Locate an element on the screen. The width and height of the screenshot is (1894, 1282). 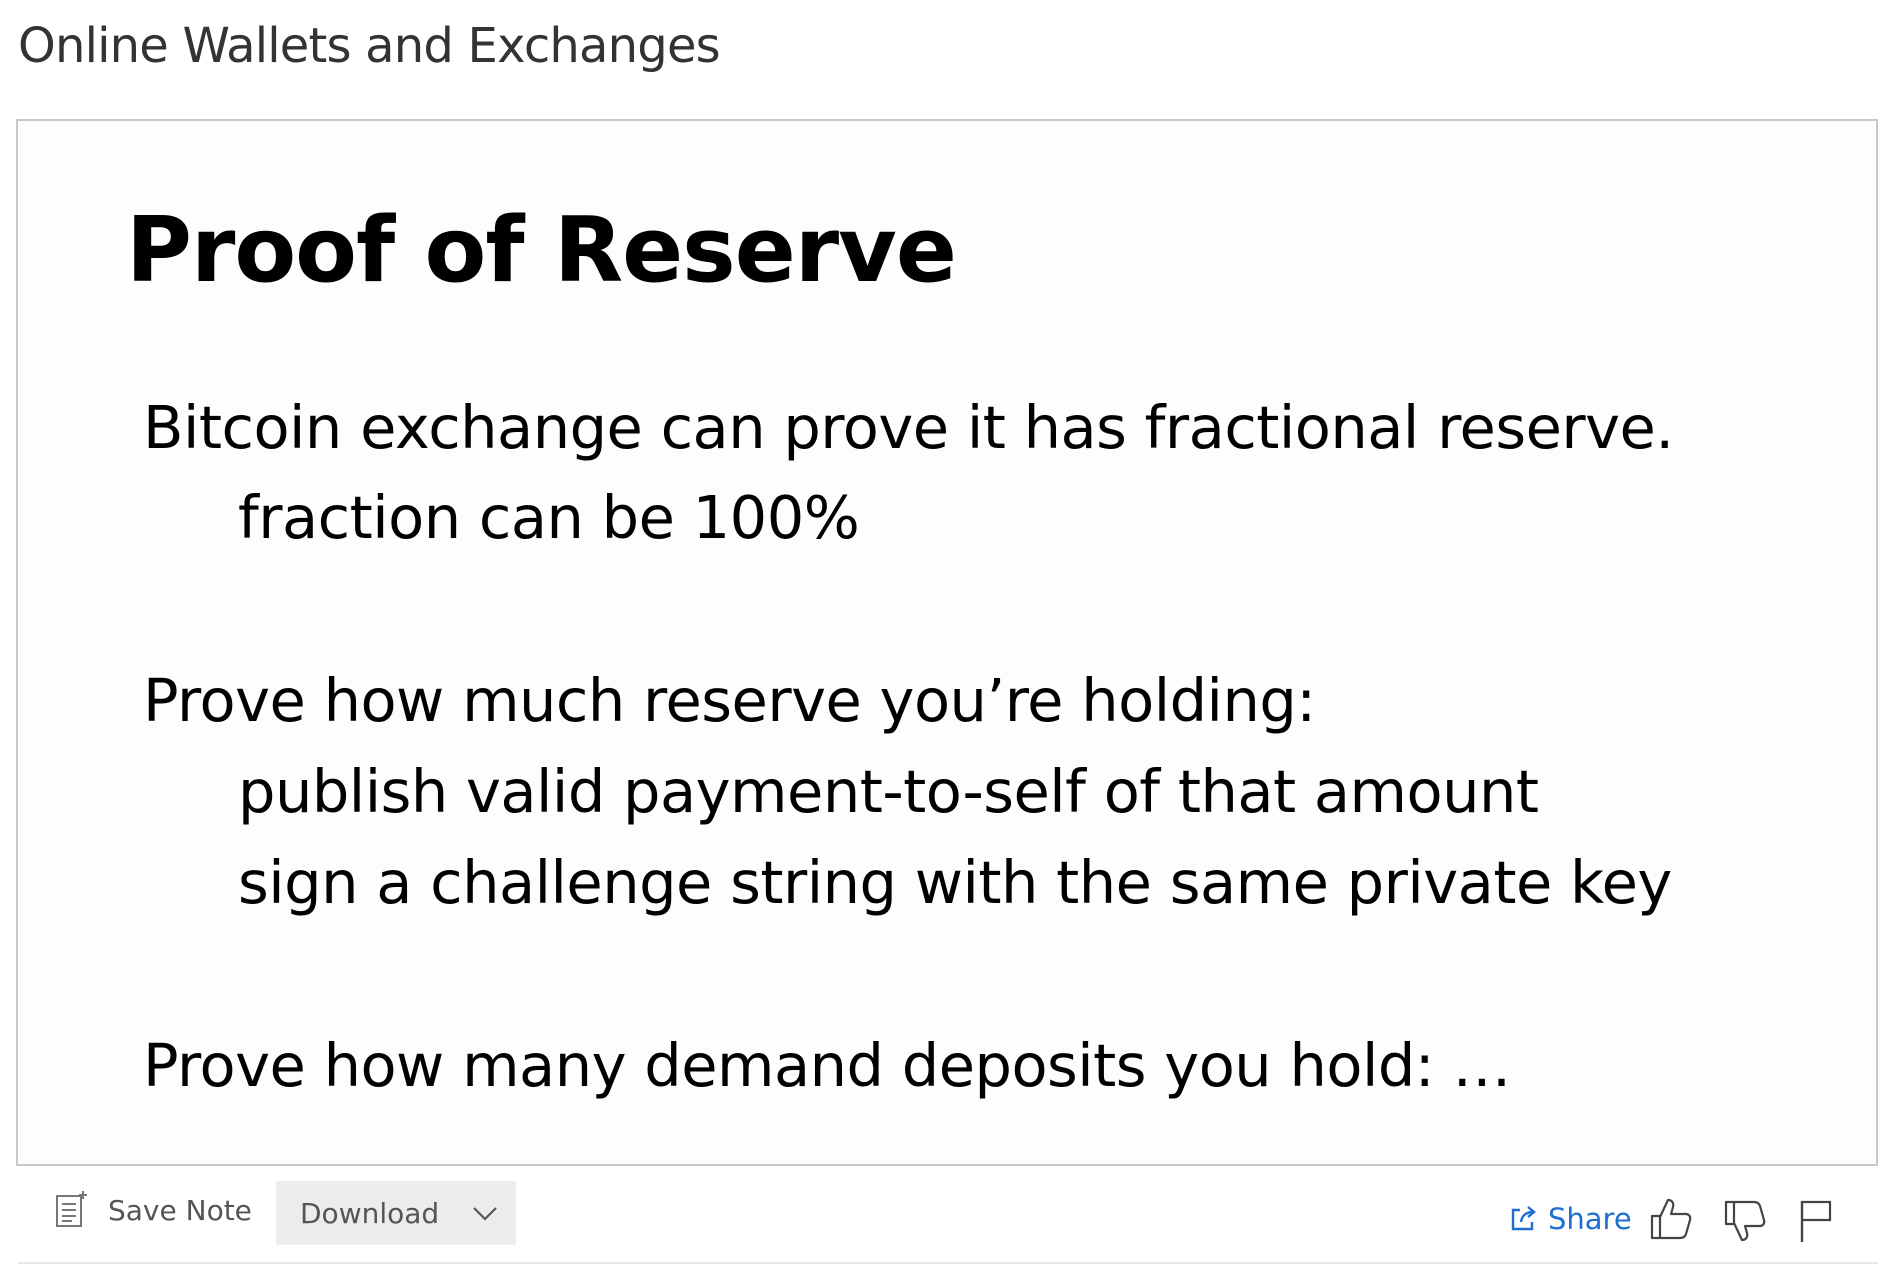
flag-icon is located at coordinates (1819, 1224).